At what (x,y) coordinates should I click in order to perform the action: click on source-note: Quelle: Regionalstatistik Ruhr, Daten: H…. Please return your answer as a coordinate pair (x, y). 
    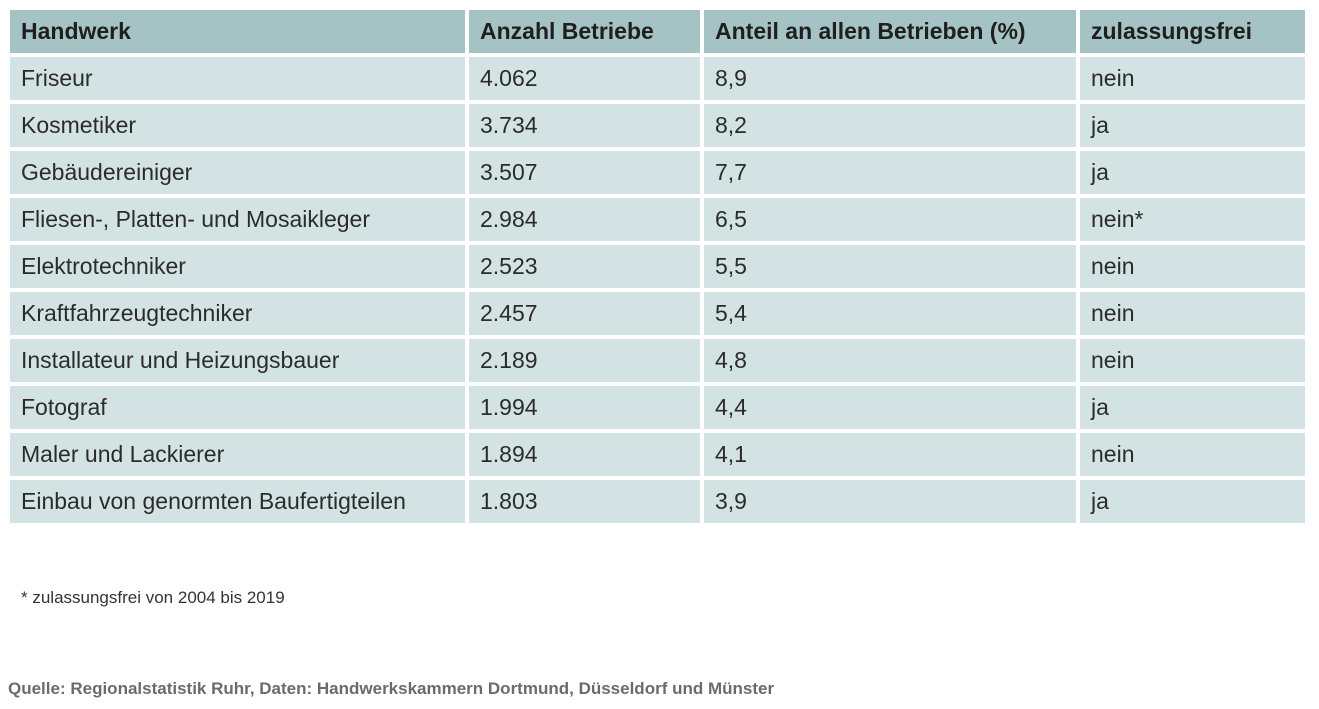
    Looking at the image, I should click on (391, 688).